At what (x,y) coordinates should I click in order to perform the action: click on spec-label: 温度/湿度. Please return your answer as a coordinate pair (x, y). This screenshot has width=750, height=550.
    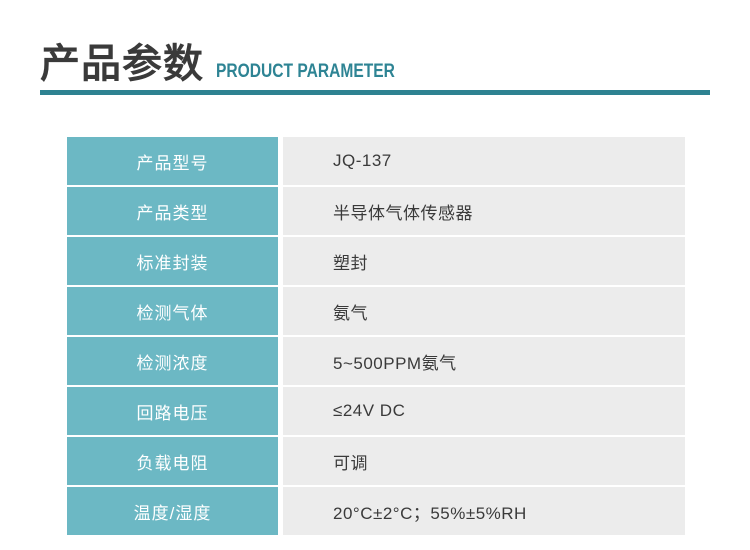
    Looking at the image, I should click on (172, 511).